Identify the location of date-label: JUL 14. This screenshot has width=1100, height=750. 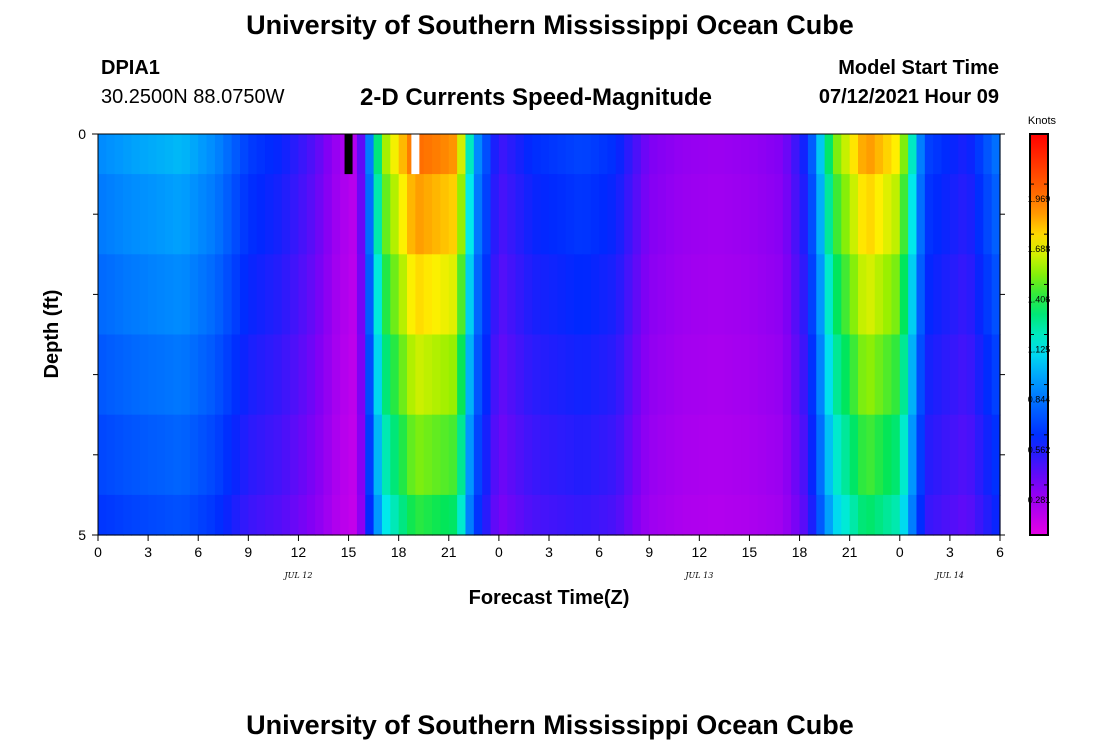
(949, 575).